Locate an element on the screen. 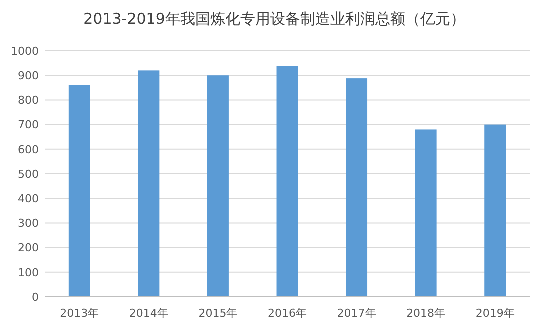  y-tick-label: 800 is located at coordinates (28, 101).